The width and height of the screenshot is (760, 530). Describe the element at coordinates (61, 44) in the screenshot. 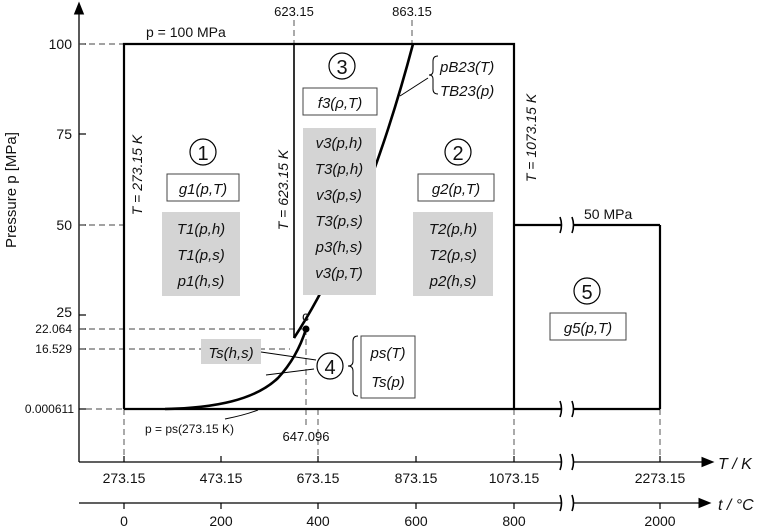

I see `y-tick-100: 100` at that location.